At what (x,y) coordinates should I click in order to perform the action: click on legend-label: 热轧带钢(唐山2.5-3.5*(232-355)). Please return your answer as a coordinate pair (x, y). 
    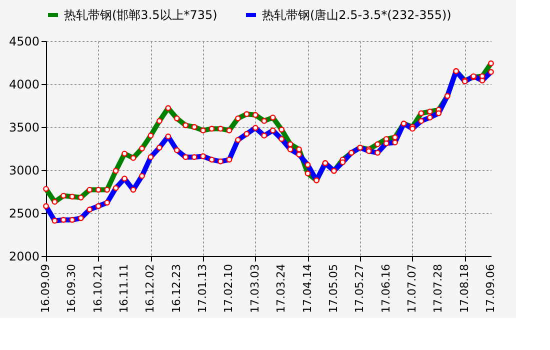
    Looking at the image, I should click on (357, 15).